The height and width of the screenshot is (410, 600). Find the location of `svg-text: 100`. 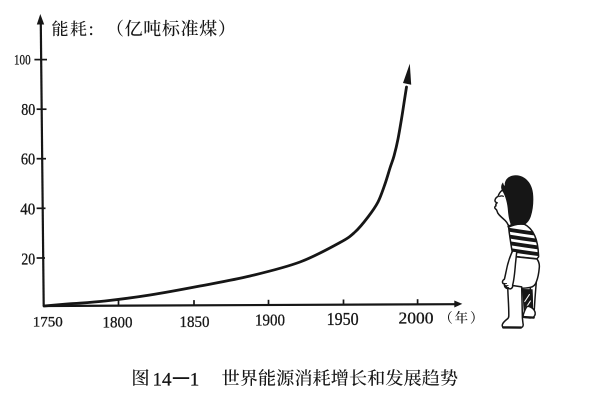

svg-text: 100 is located at coordinates (22, 61).